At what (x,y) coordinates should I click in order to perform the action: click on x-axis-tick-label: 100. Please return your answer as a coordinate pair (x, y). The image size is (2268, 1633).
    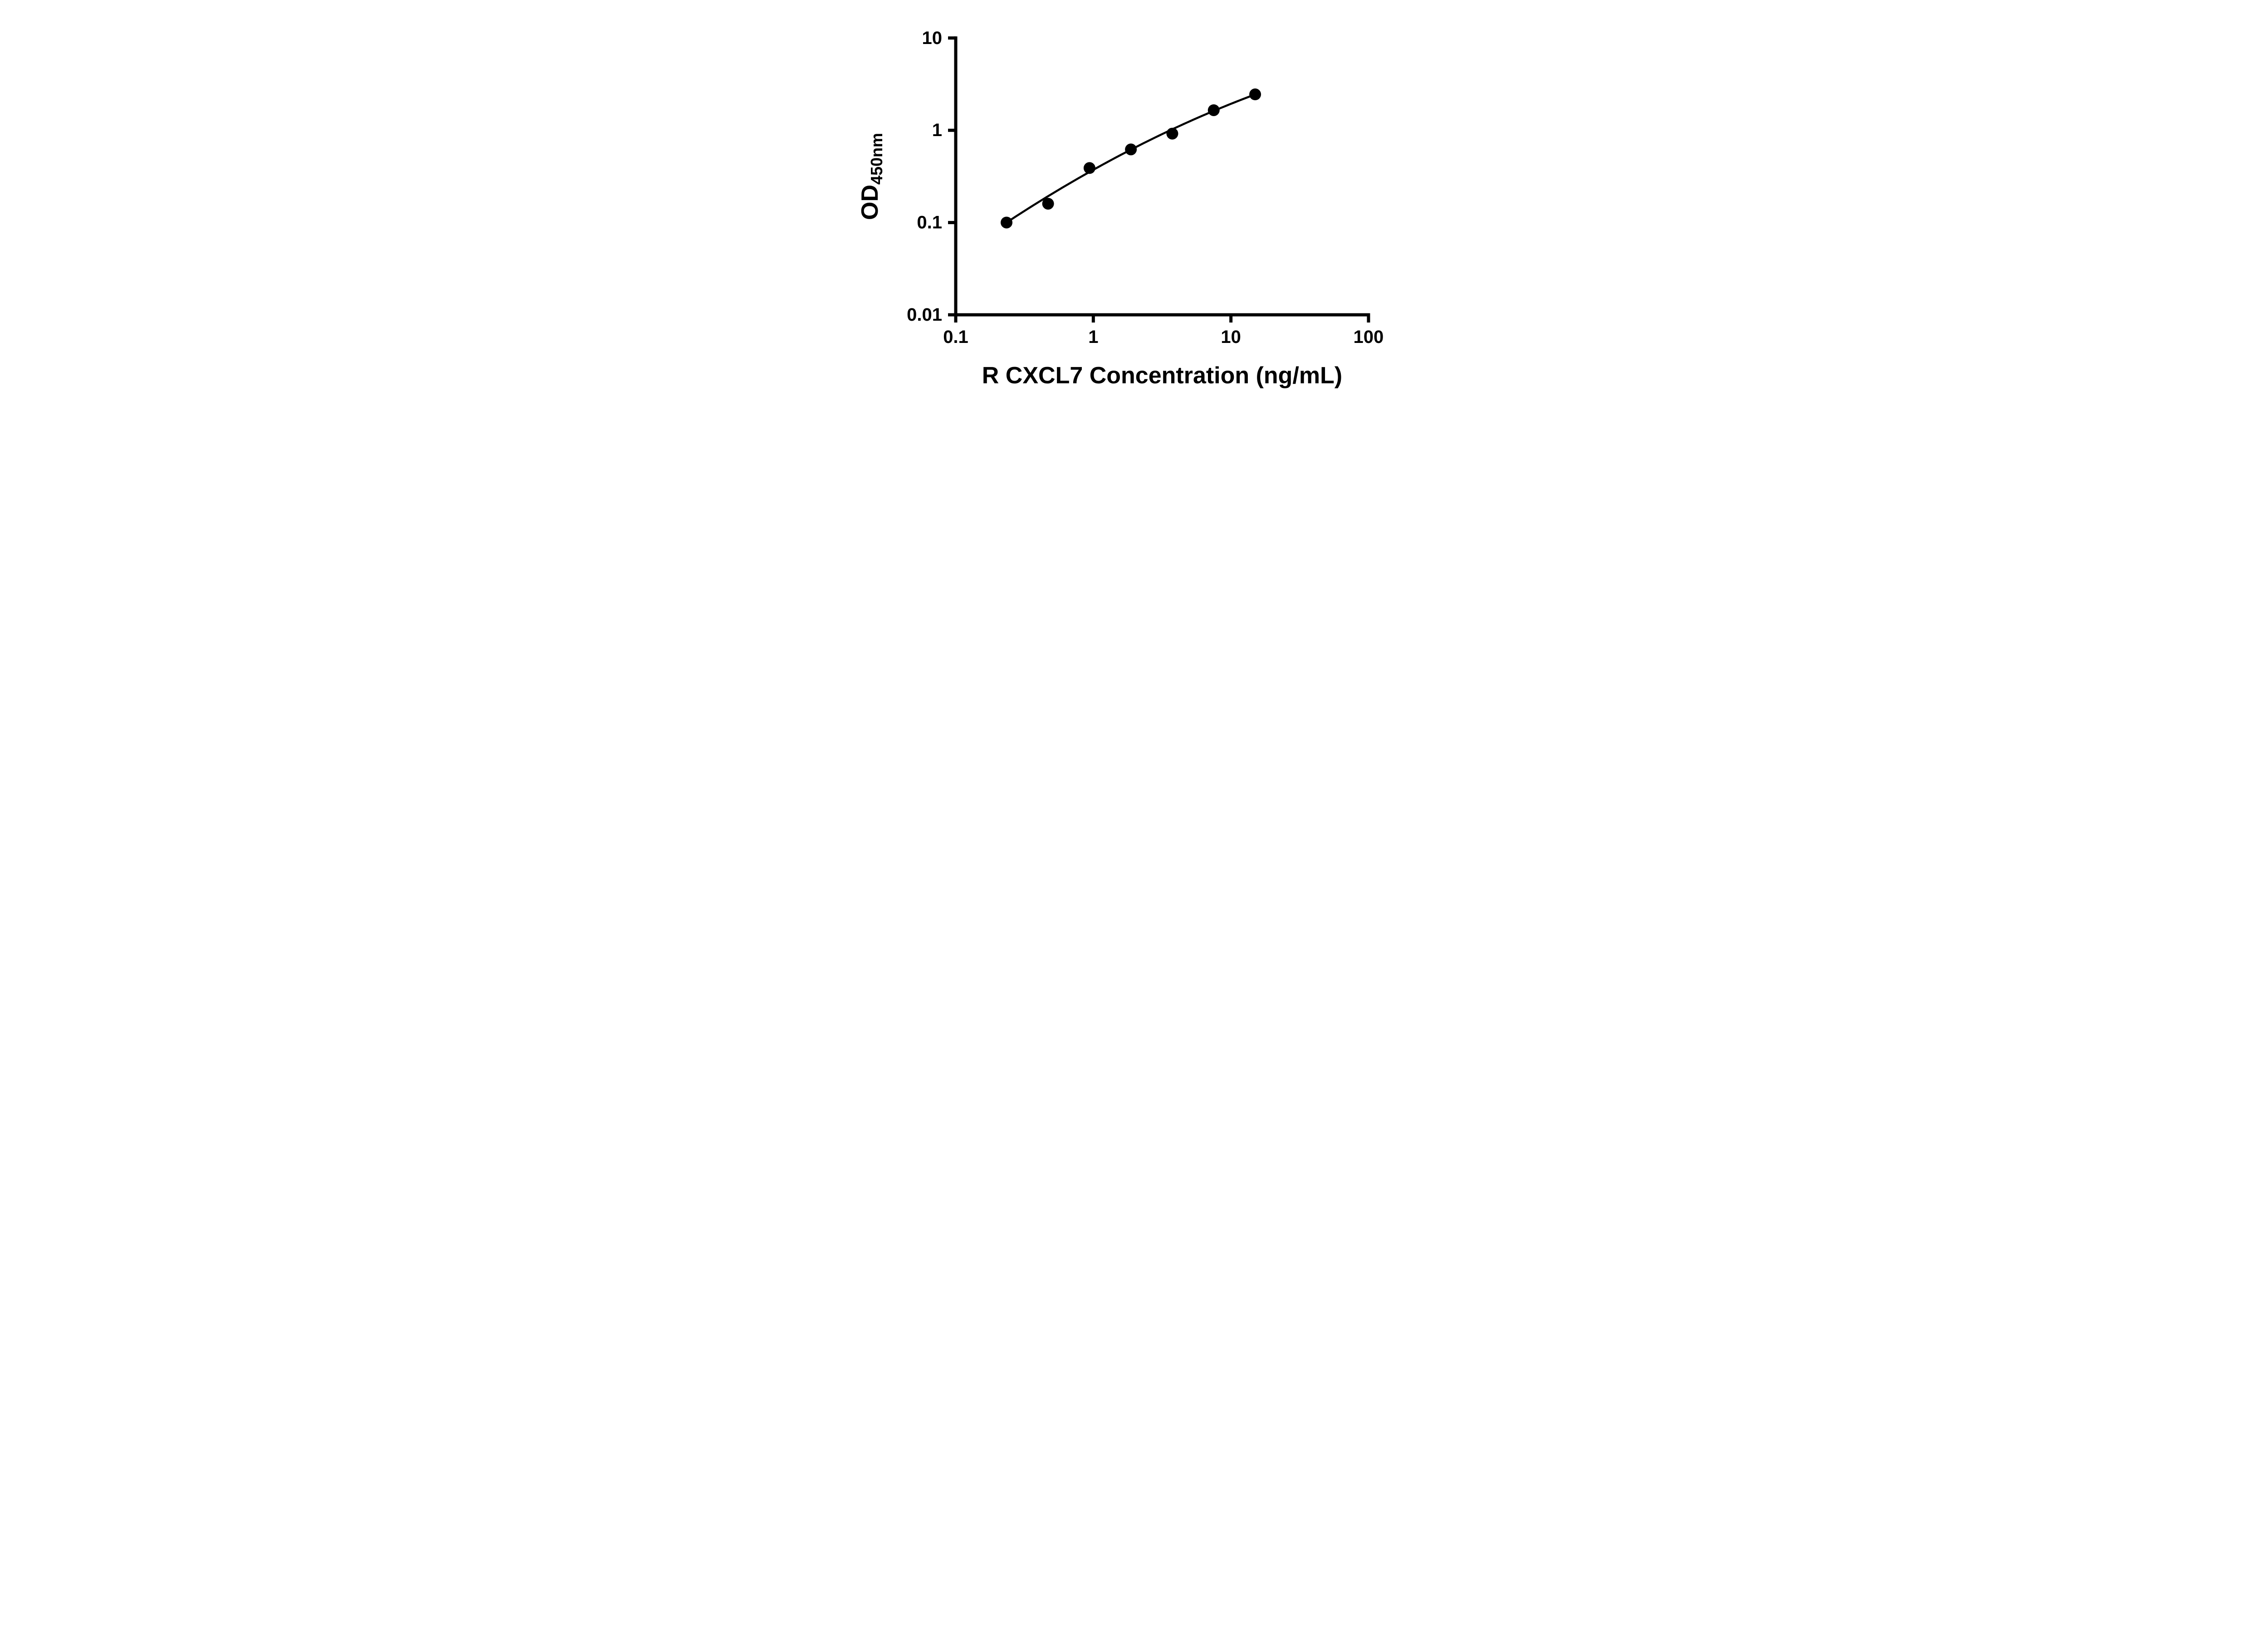
    Looking at the image, I should click on (1369, 337).